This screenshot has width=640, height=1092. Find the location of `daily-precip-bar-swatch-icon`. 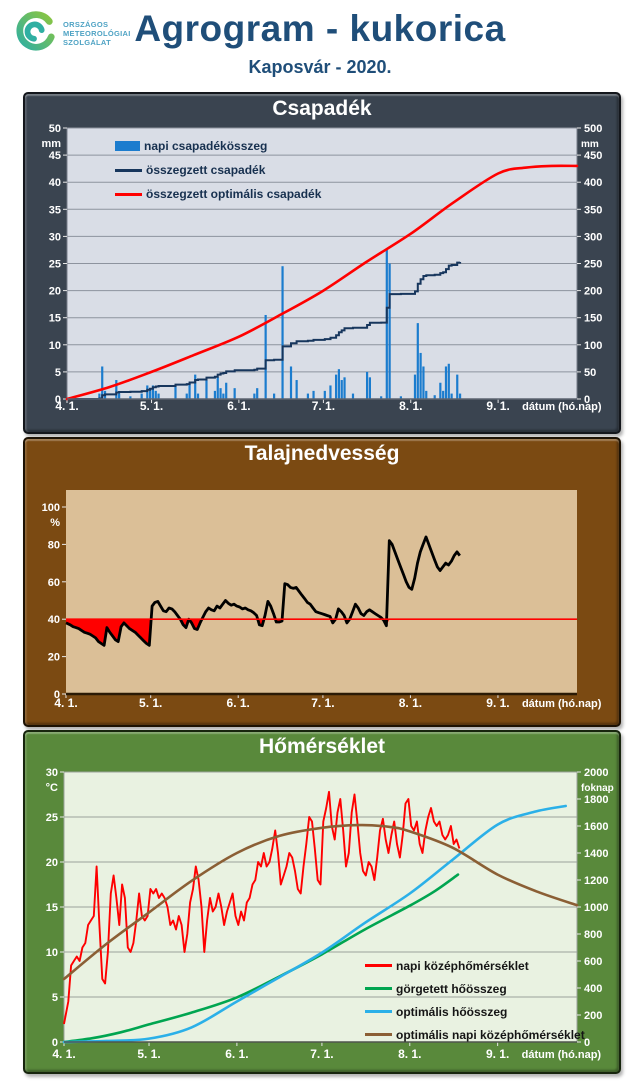

daily-precip-bar-swatch-icon is located at coordinates (127, 146).